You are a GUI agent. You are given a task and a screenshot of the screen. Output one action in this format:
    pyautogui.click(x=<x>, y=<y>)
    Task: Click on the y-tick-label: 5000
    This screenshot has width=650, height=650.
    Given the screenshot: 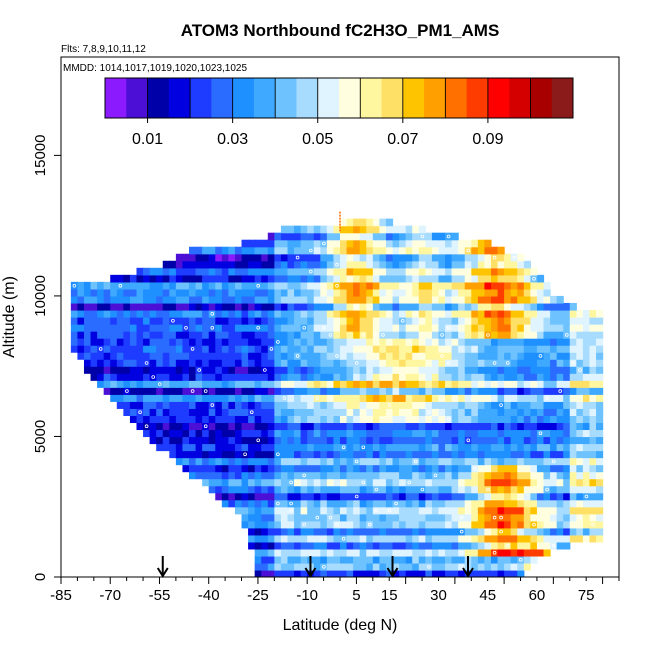 What is the action you would take?
    pyautogui.click(x=40, y=436)
    